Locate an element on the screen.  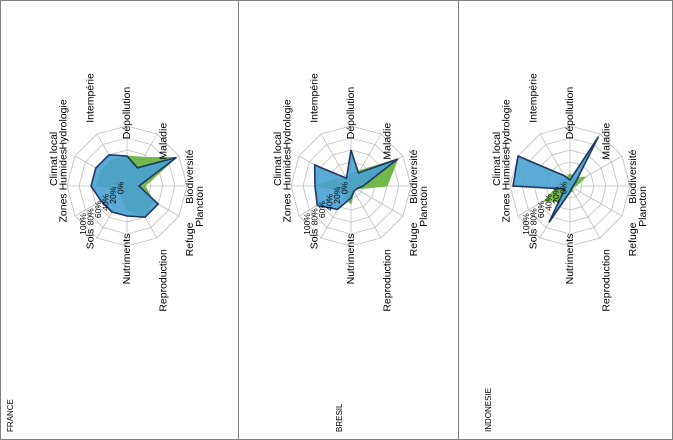
country-title: BRESIL is located at coordinates (339, 417).